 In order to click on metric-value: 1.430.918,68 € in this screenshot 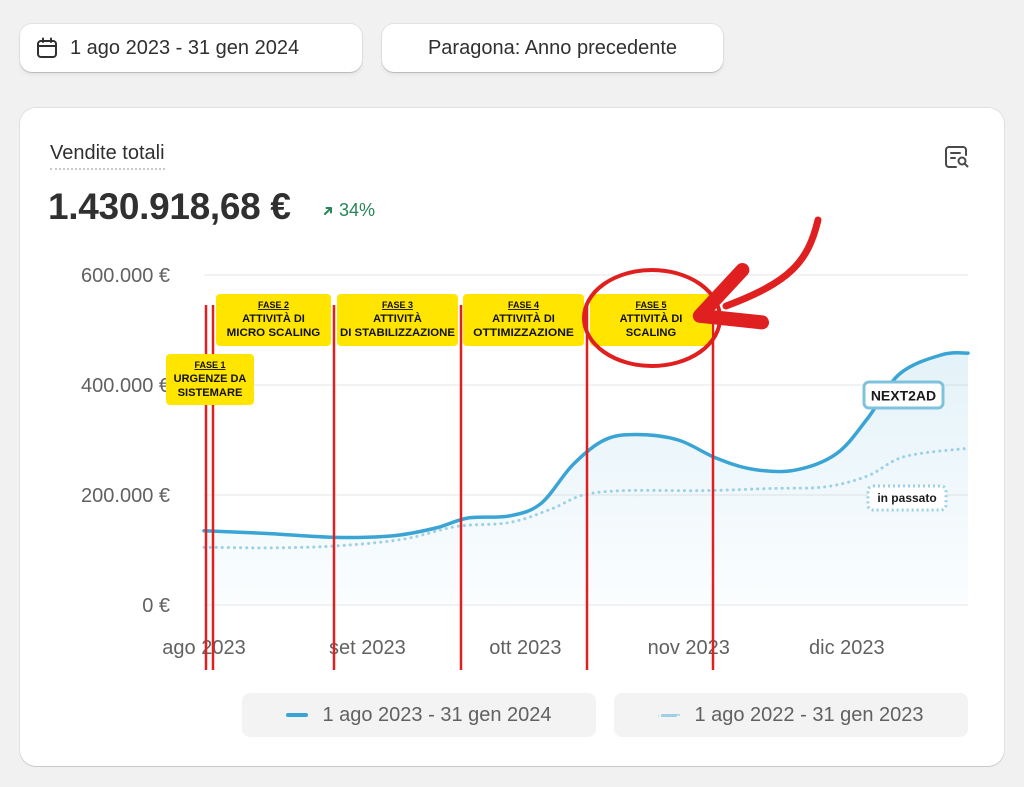, I will do `click(169, 206)`.